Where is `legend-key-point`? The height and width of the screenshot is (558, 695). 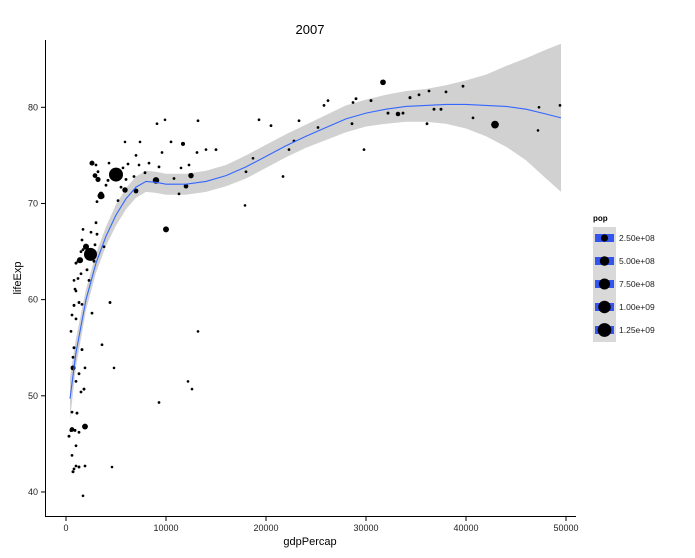 legend-key-point is located at coordinates (604, 261).